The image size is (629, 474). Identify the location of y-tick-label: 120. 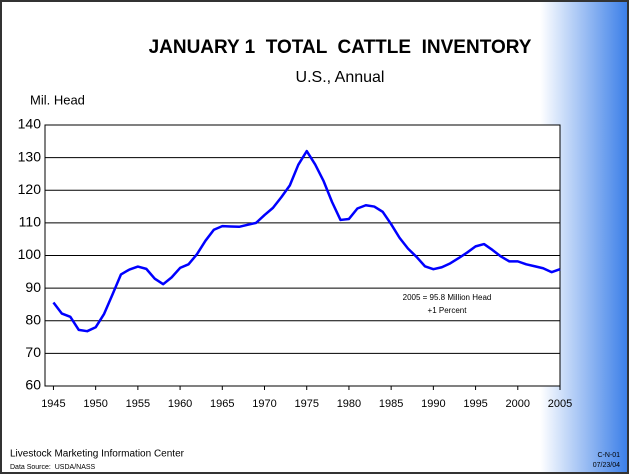
(30, 189).